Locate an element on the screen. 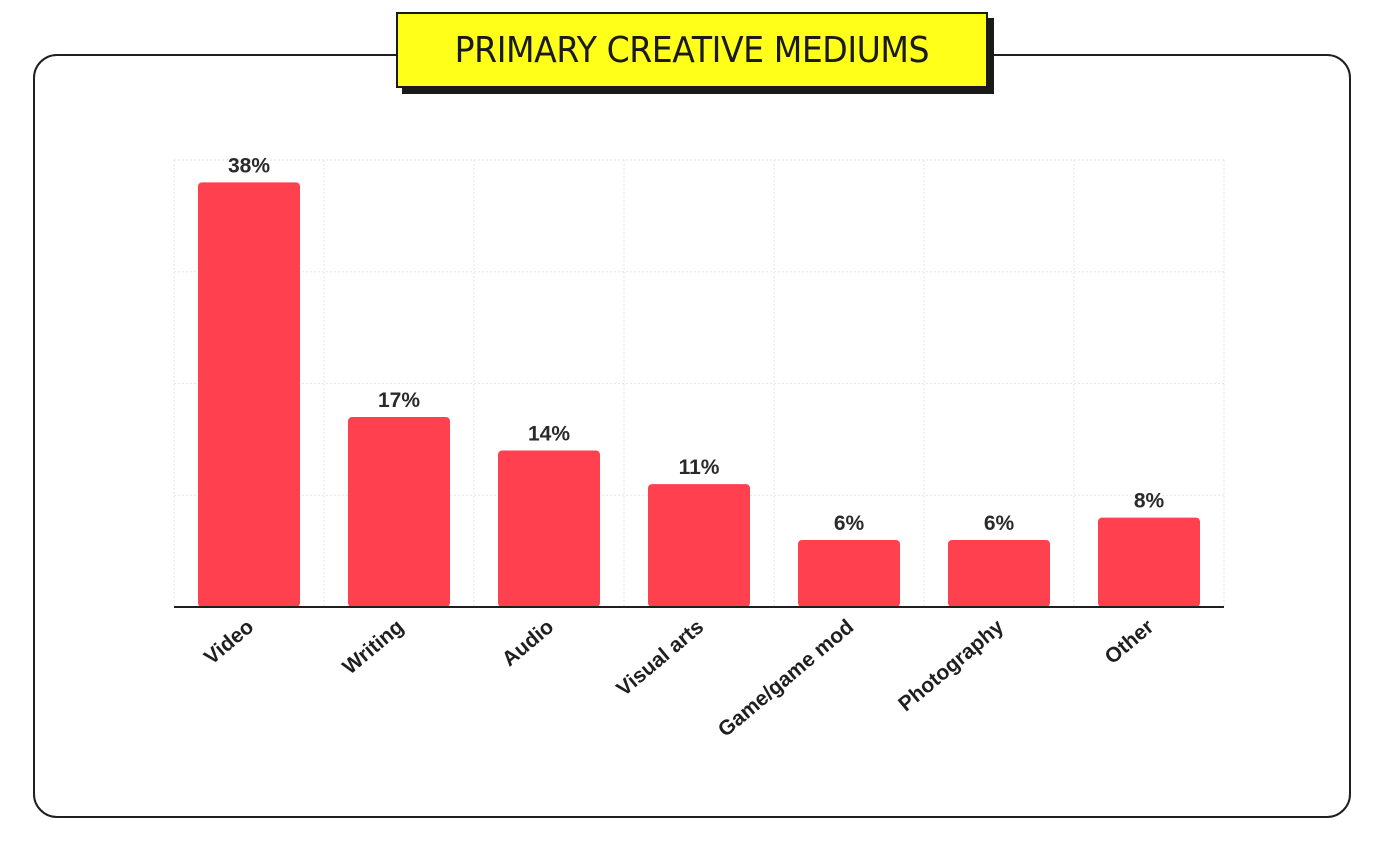 The height and width of the screenshot is (843, 1400). value-label: 38% is located at coordinates (249, 165).